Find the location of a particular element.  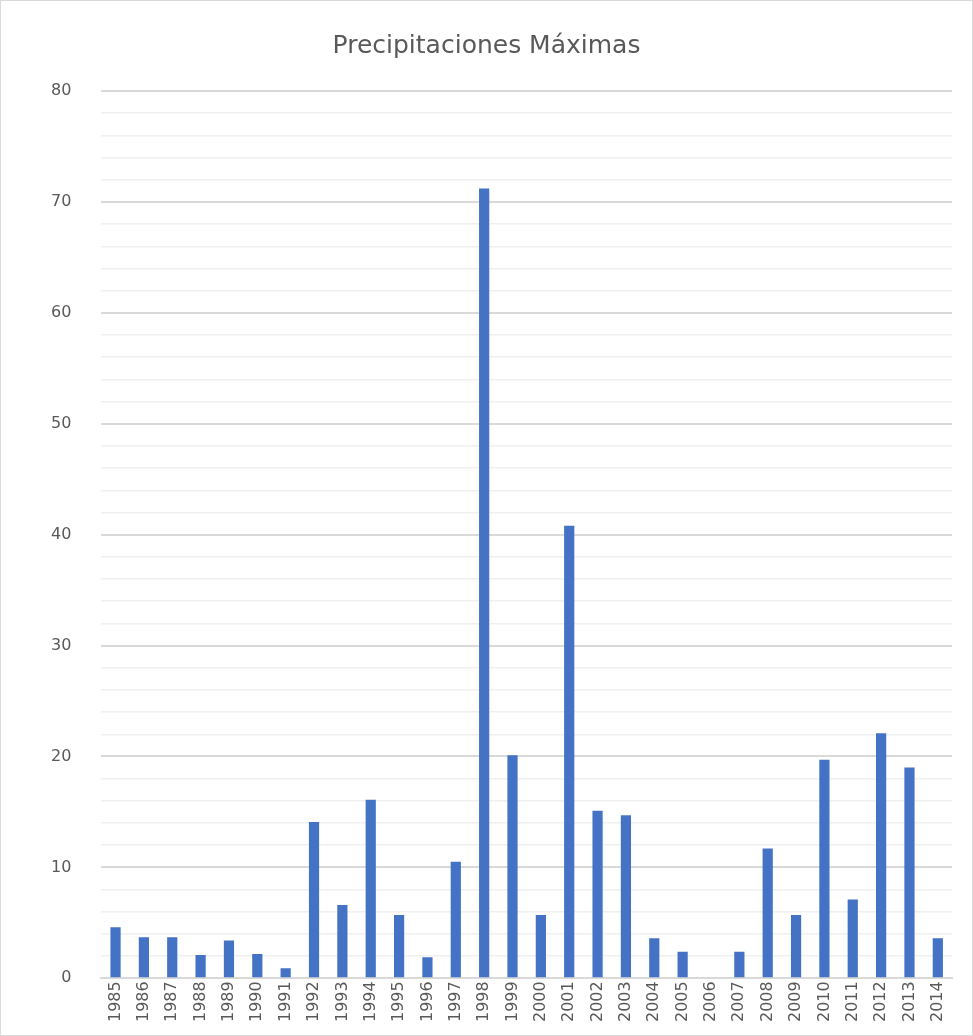

x-tick-label: 1999 is located at coordinates (511, 1001).